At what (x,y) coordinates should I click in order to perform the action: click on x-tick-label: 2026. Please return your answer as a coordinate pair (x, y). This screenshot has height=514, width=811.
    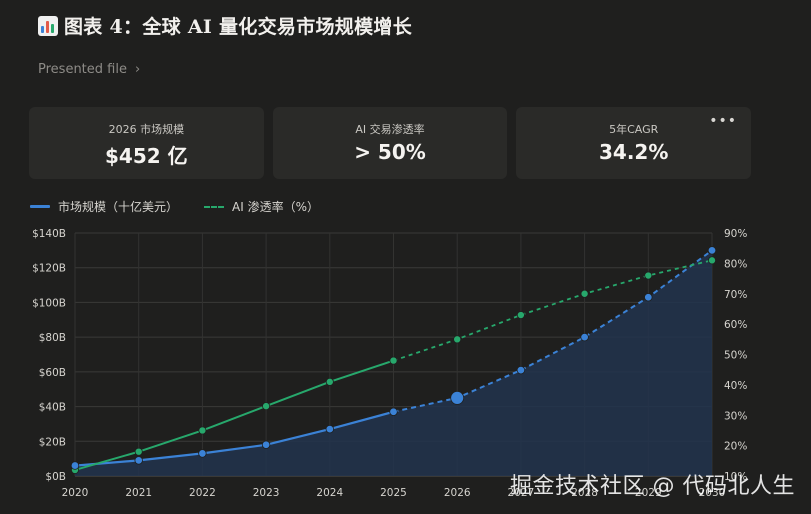
    Looking at the image, I should click on (457, 493).